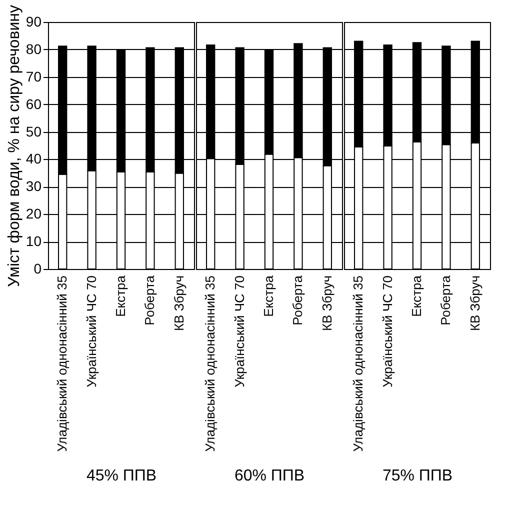 The height and width of the screenshot is (517, 516). What do you see at coordinates (34, 48) in the screenshot?
I see `y-tick-label: 80` at bounding box center [34, 48].